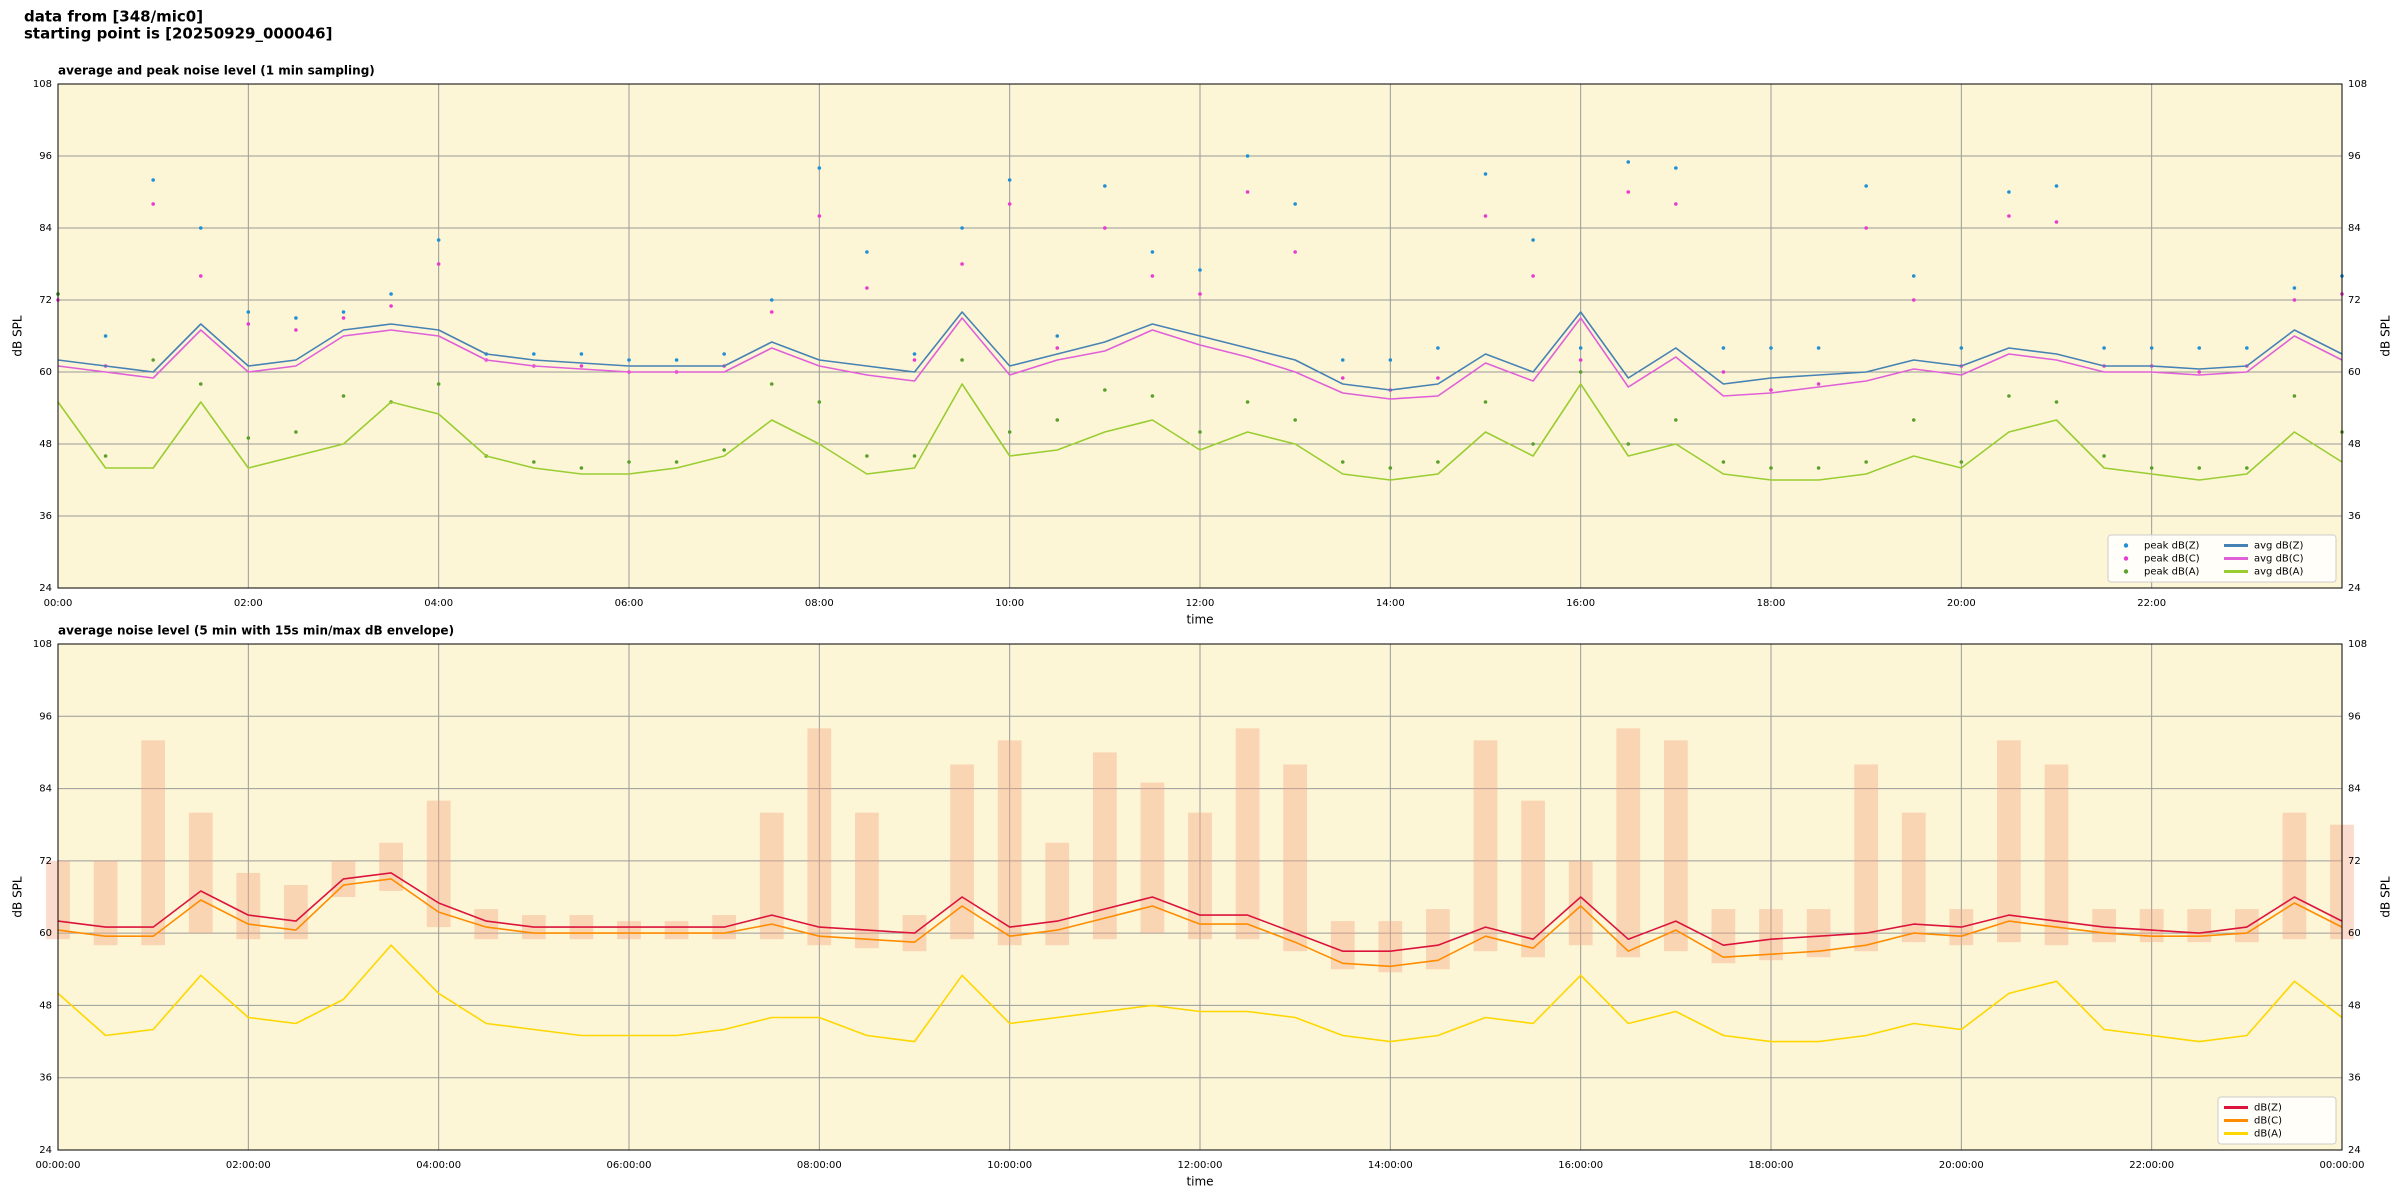 Image resolution: width=2400 pixels, height=1200 pixels. What do you see at coordinates (438, 603) in the screenshot?
I see `x-tick-label: 04:00` at bounding box center [438, 603].